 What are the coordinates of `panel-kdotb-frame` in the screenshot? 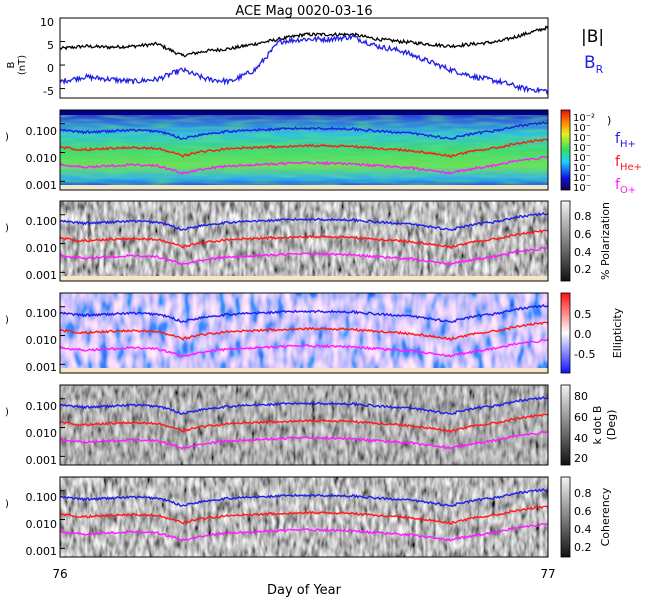 It's located at (304, 425).